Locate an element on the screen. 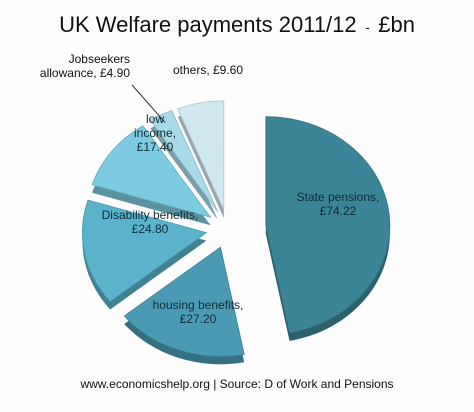  label-leader-line is located at coordinates (148, 104).